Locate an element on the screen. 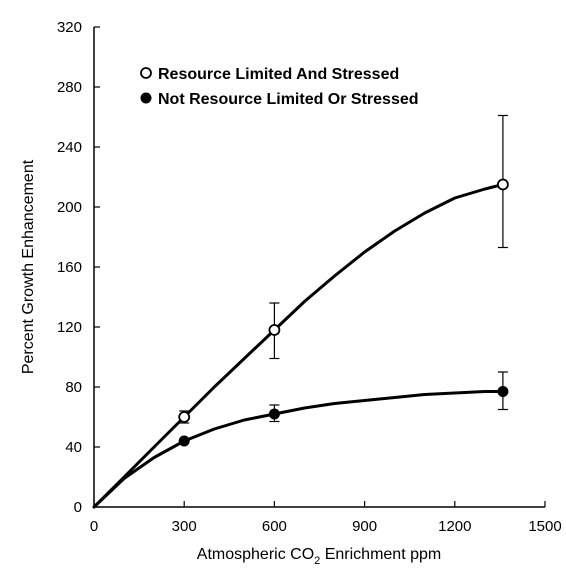  y-tick-label: 200 is located at coordinates (69, 207).